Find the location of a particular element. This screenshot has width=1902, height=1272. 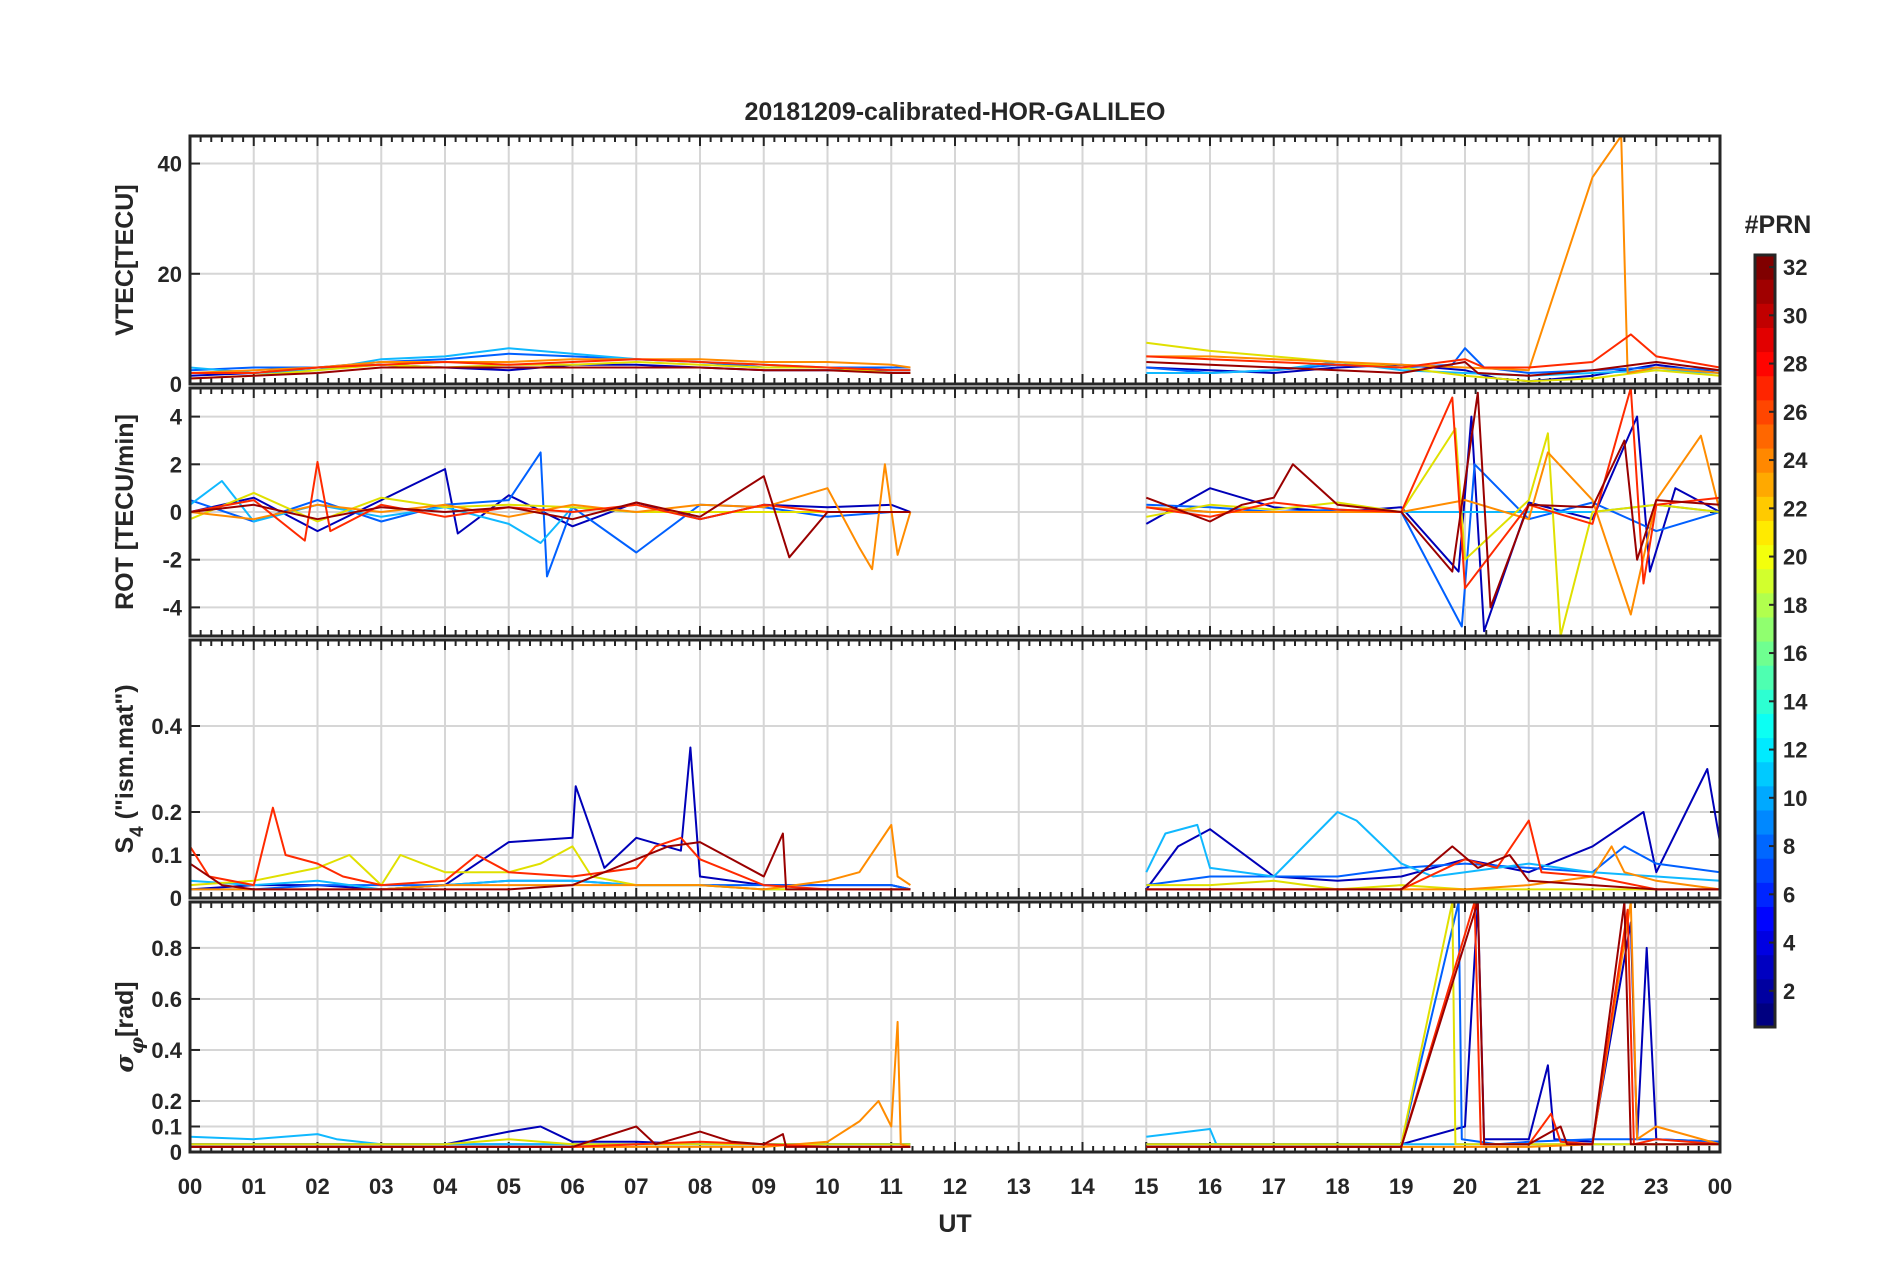

x-tick-label: 07 is located at coordinates (636, 1186).